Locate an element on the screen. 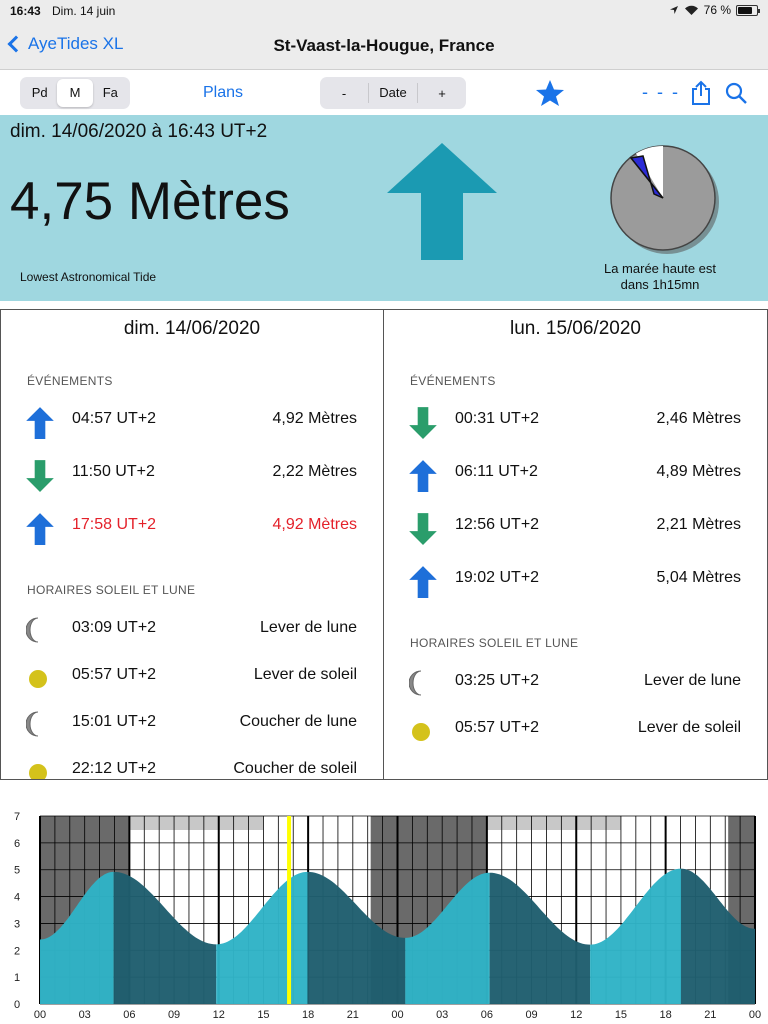 The height and width of the screenshot is (1024, 768). tide-event-row: 12:56 UT+2 2,21 Mètres is located at coordinates (575, 529).